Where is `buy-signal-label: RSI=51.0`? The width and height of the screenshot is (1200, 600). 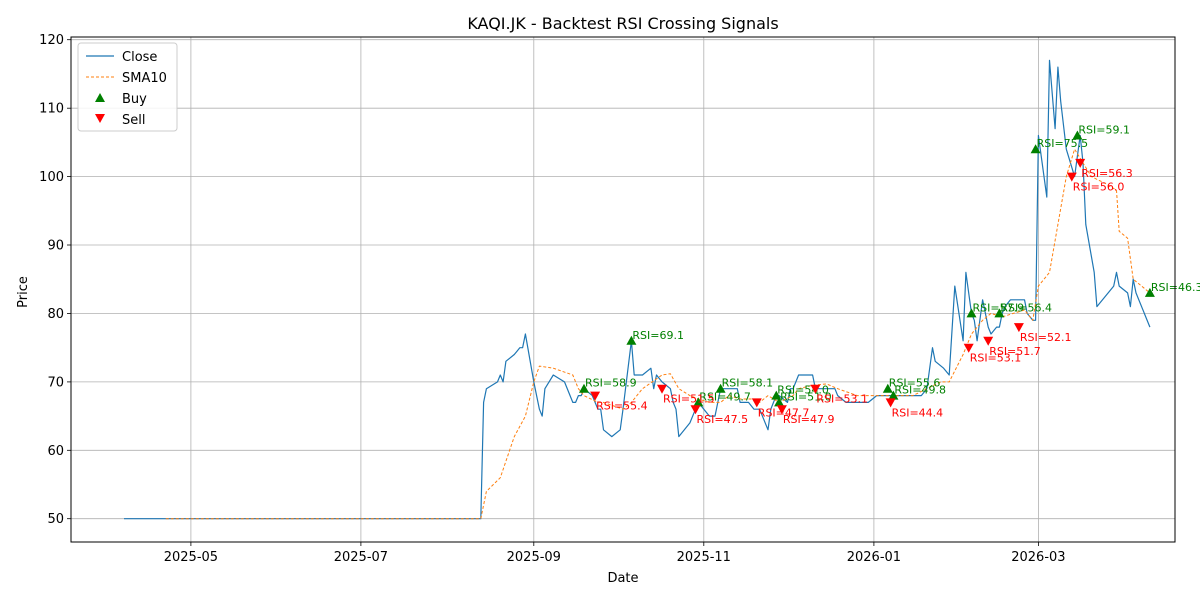
buy-signal-label: RSI=51.0 is located at coordinates (806, 396).